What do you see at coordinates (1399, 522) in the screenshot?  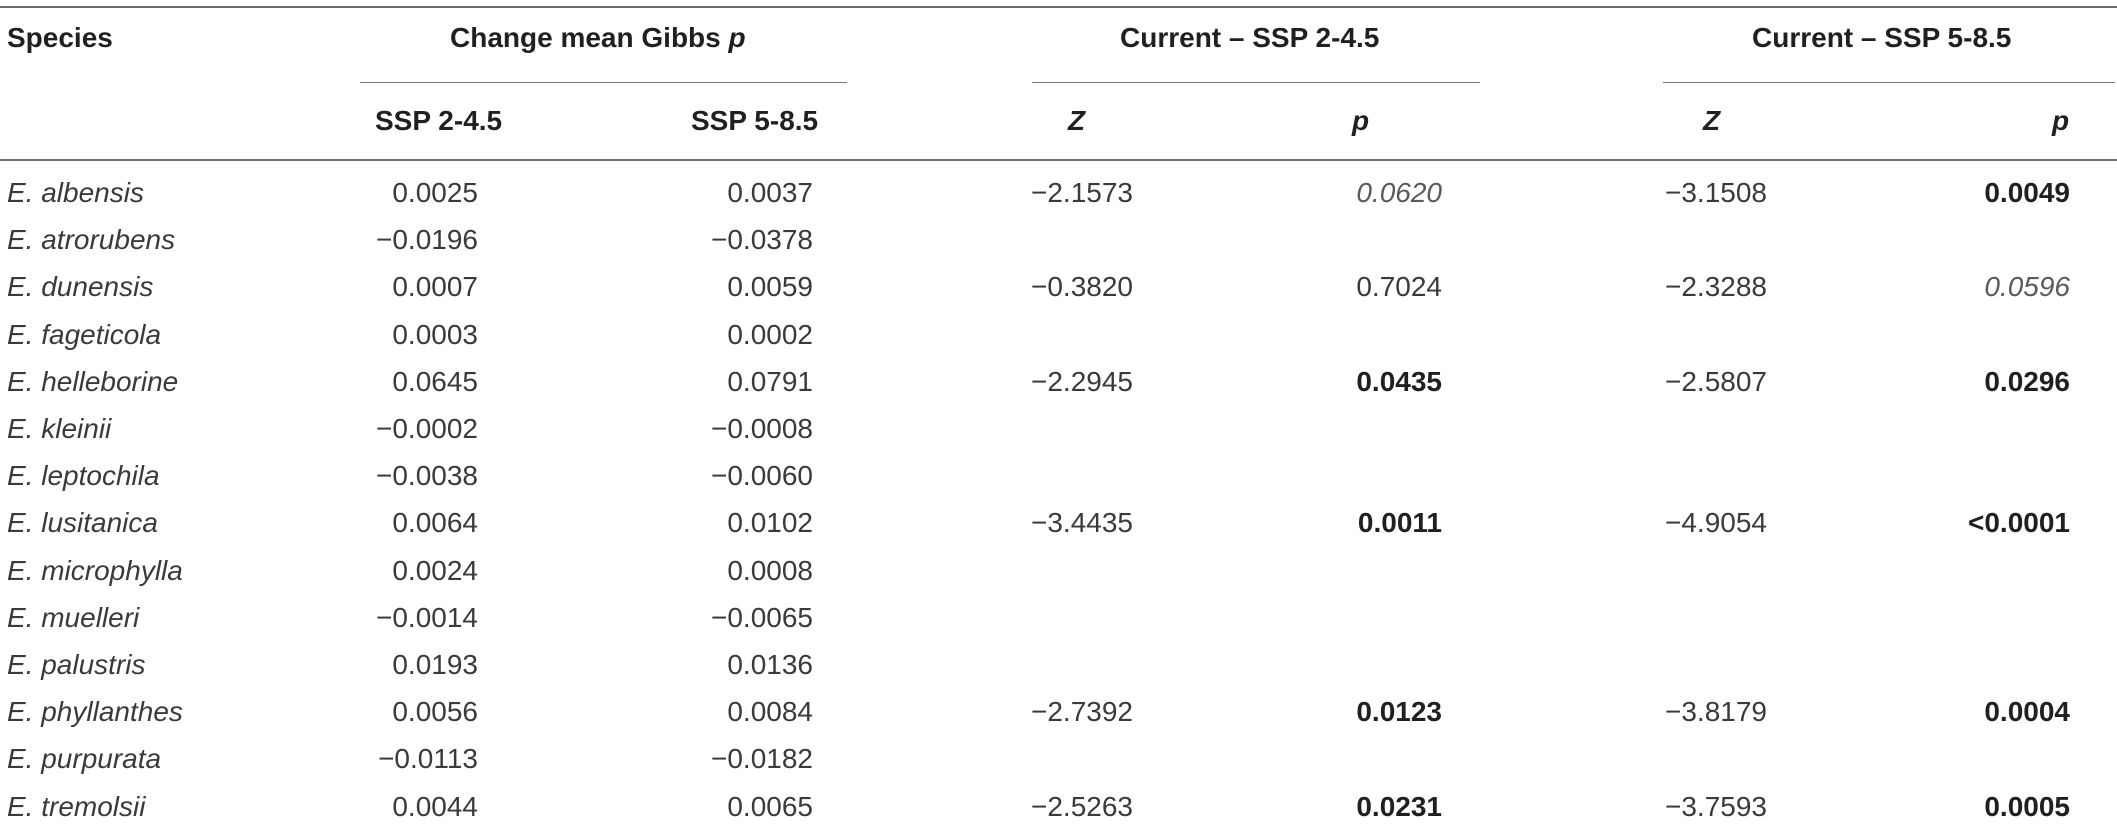 I see `cell-p-ssp245: 0.0011` at bounding box center [1399, 522].